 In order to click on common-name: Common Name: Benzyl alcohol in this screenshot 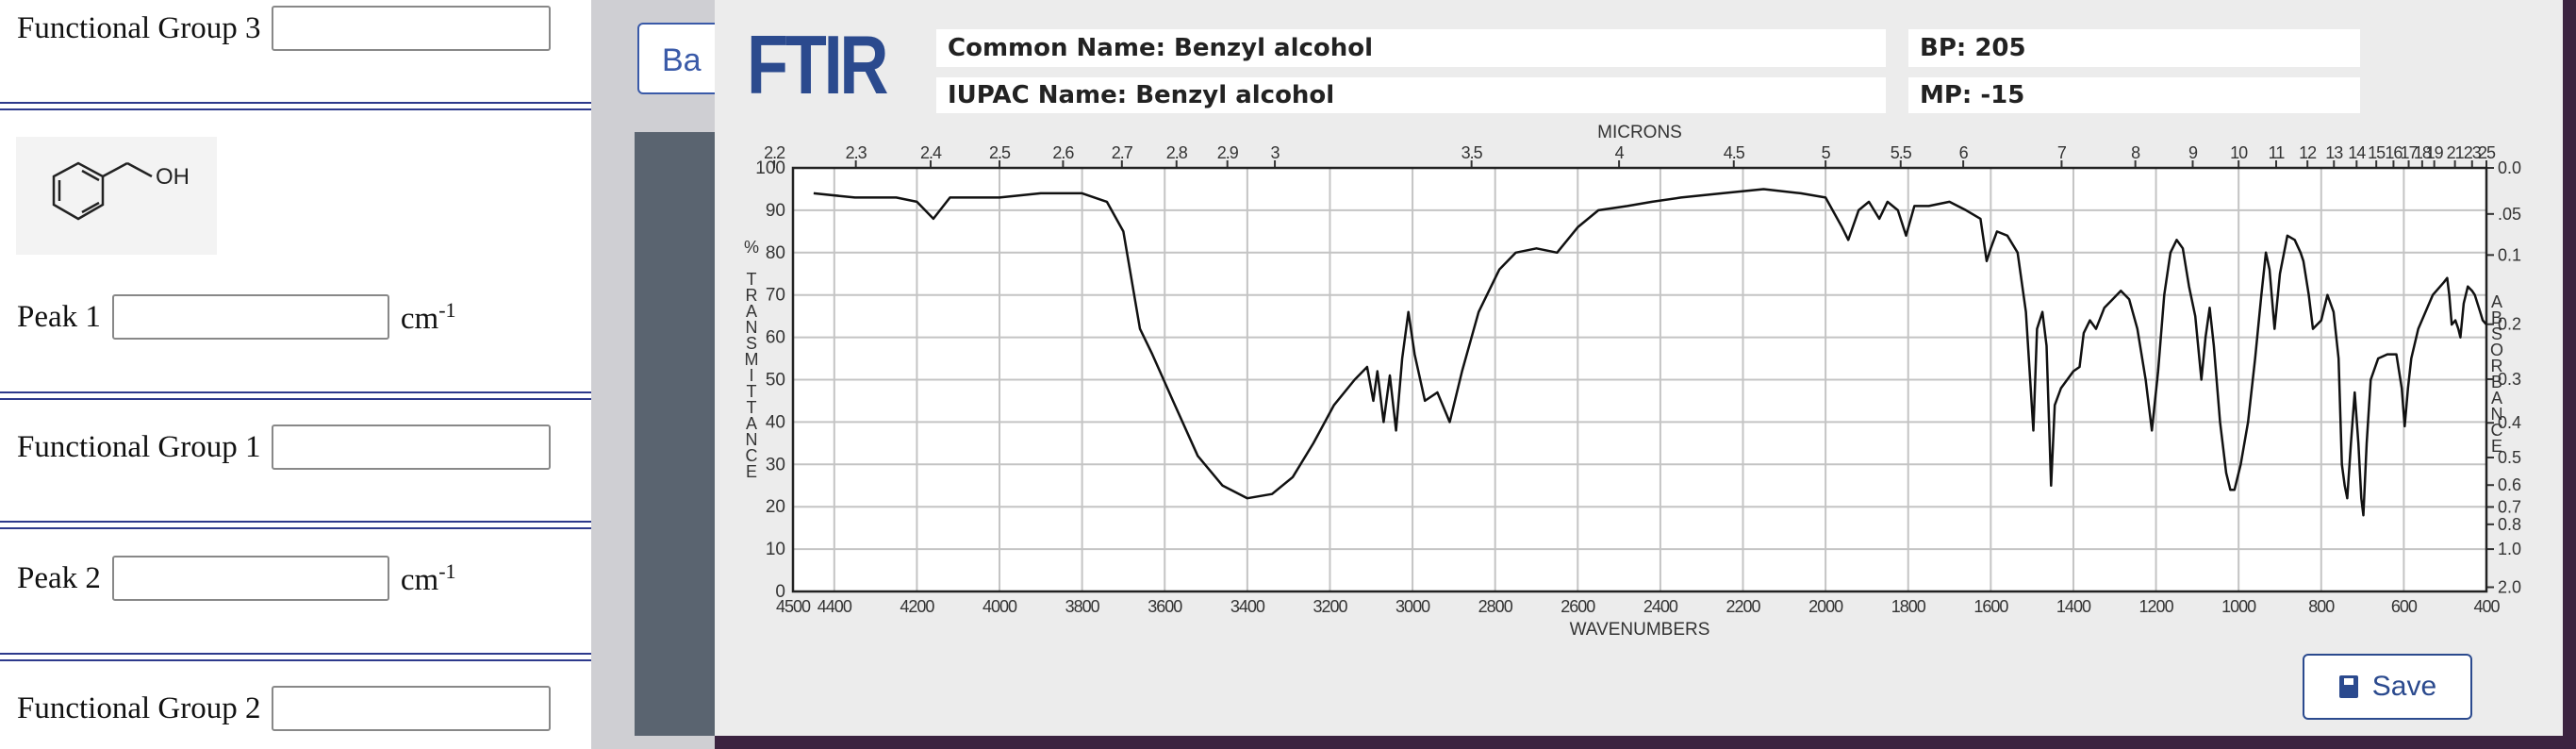, I will do `click(1411, 48)`.